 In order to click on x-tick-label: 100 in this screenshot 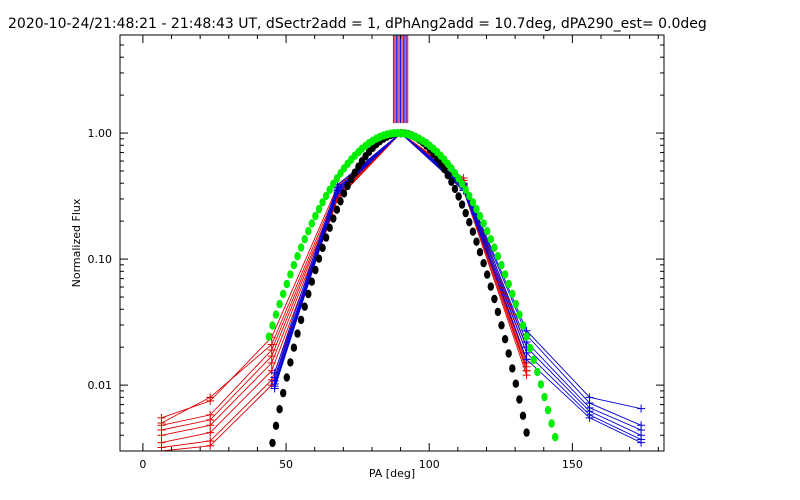, I will do `click(429, 464)`.